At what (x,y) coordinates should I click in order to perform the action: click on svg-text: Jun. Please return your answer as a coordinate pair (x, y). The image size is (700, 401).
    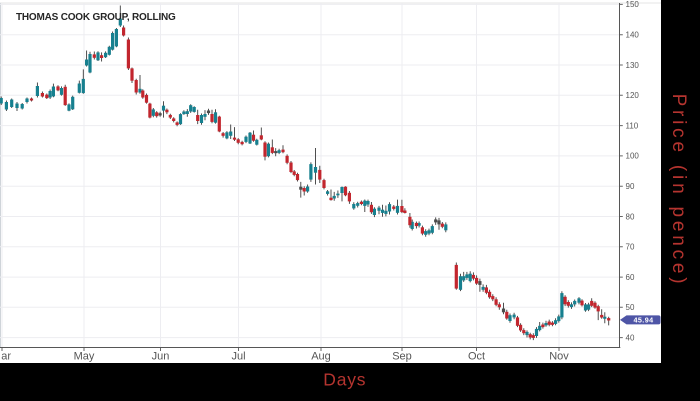
    Looking at the image, I should click on (161, 357).